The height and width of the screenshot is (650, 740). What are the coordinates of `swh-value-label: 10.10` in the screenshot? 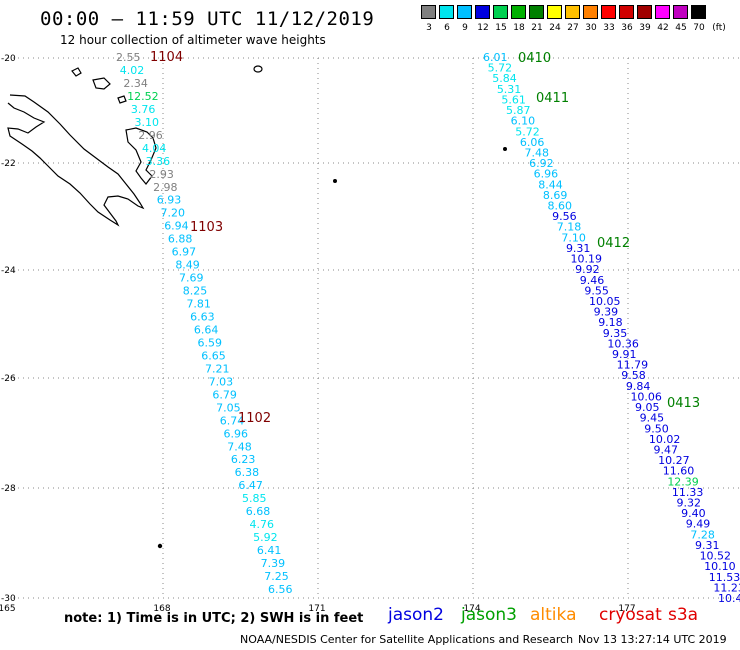 It's located at (720, 566).